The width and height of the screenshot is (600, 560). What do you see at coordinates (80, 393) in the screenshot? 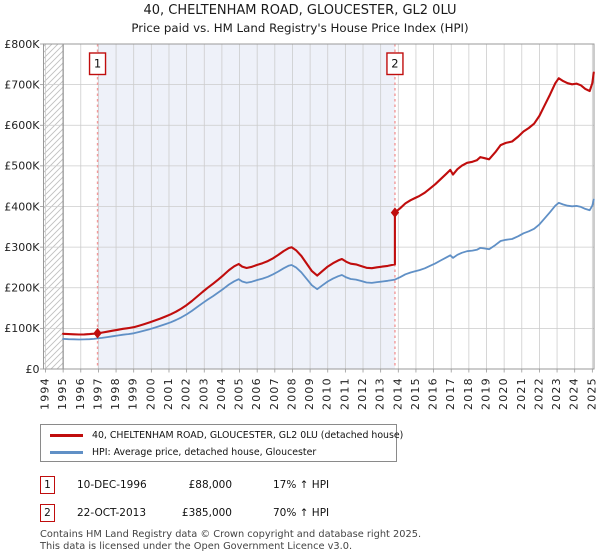
I see `x-axis-label: 1996` at bounding box center [80, 393].